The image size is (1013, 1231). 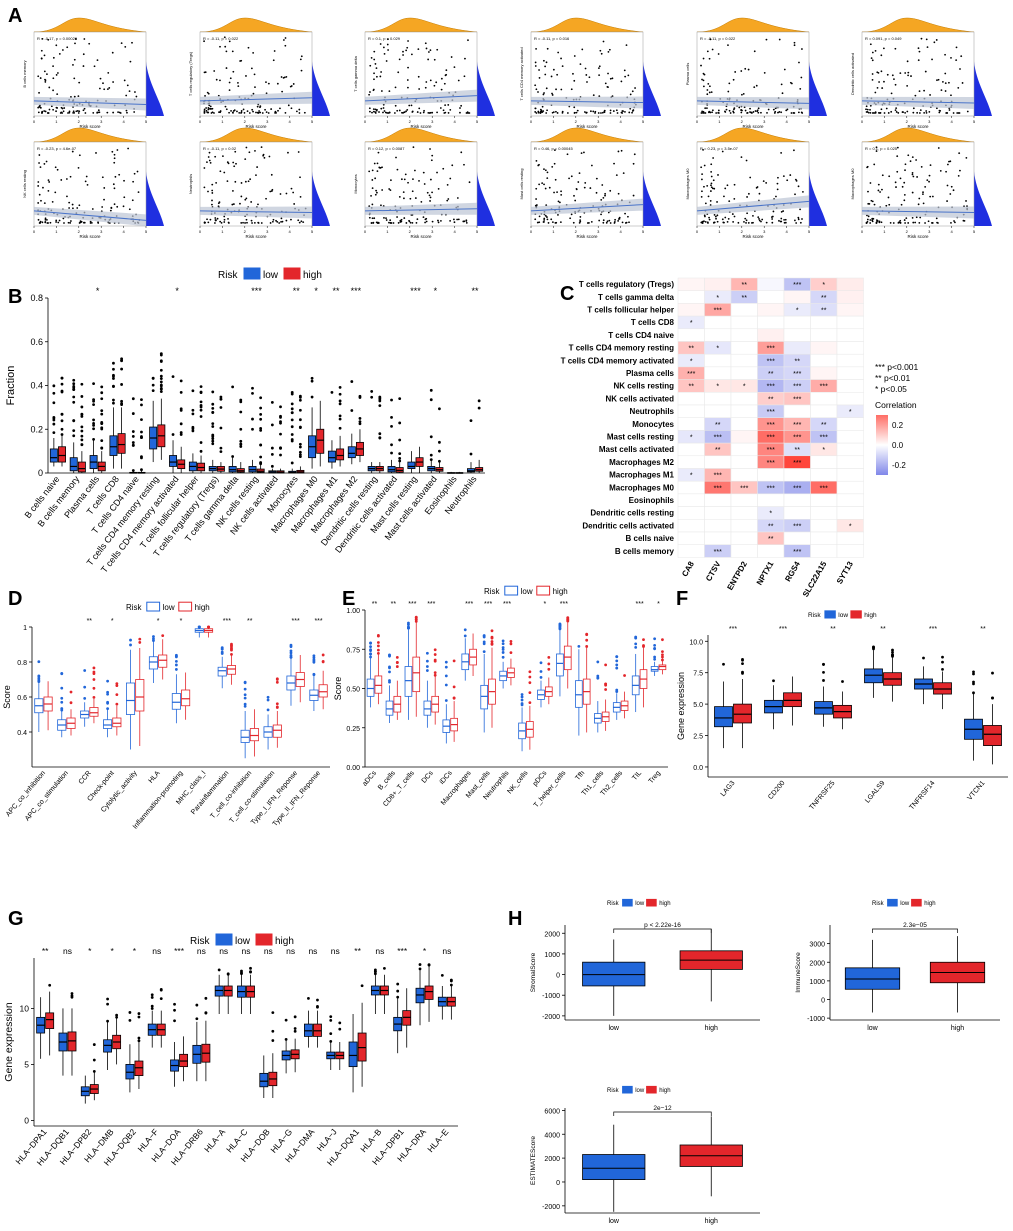 I want to click on heatmap-star: ***, so click(x=718, y=311).